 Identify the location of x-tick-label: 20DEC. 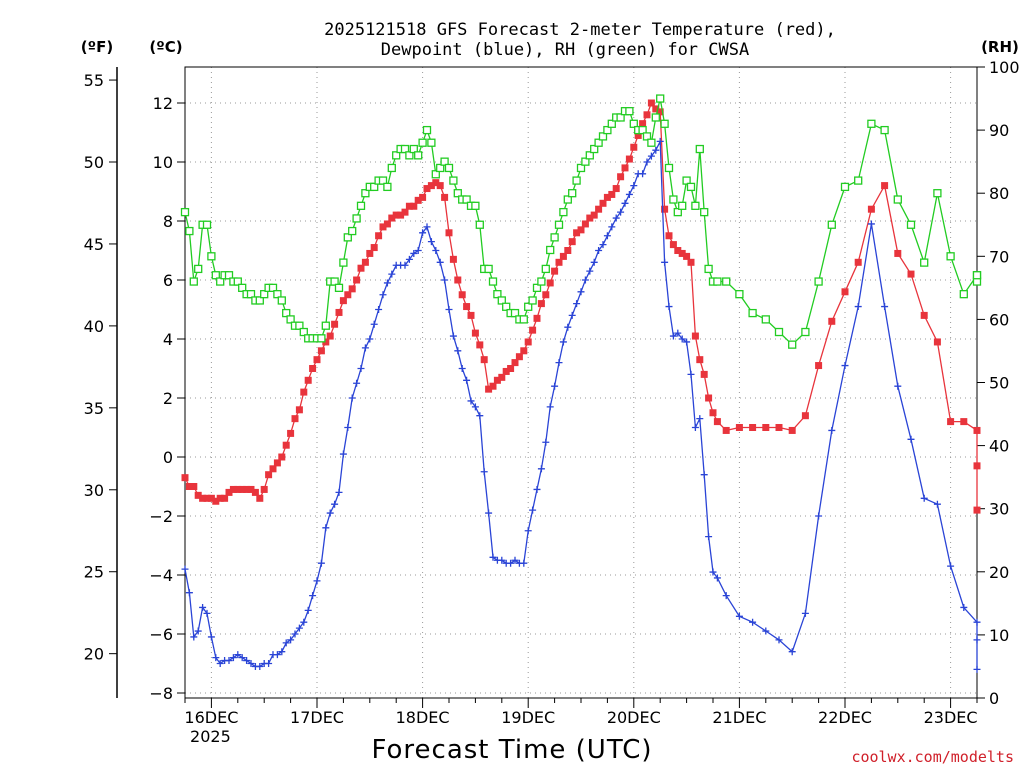
(634, 717).